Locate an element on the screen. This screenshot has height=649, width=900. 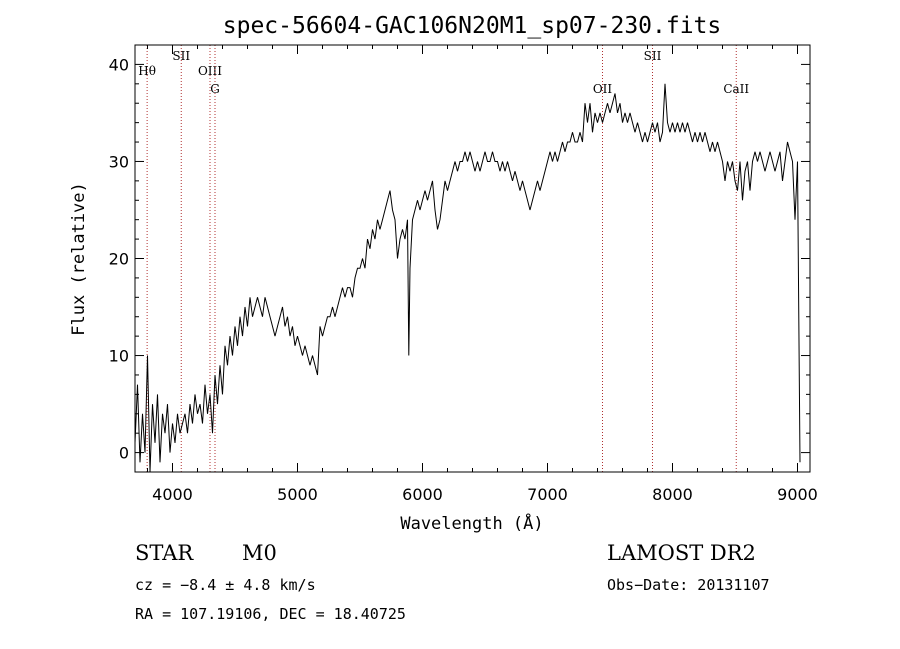
x-tick-label: 7000 is located at coordinates (547, 494).